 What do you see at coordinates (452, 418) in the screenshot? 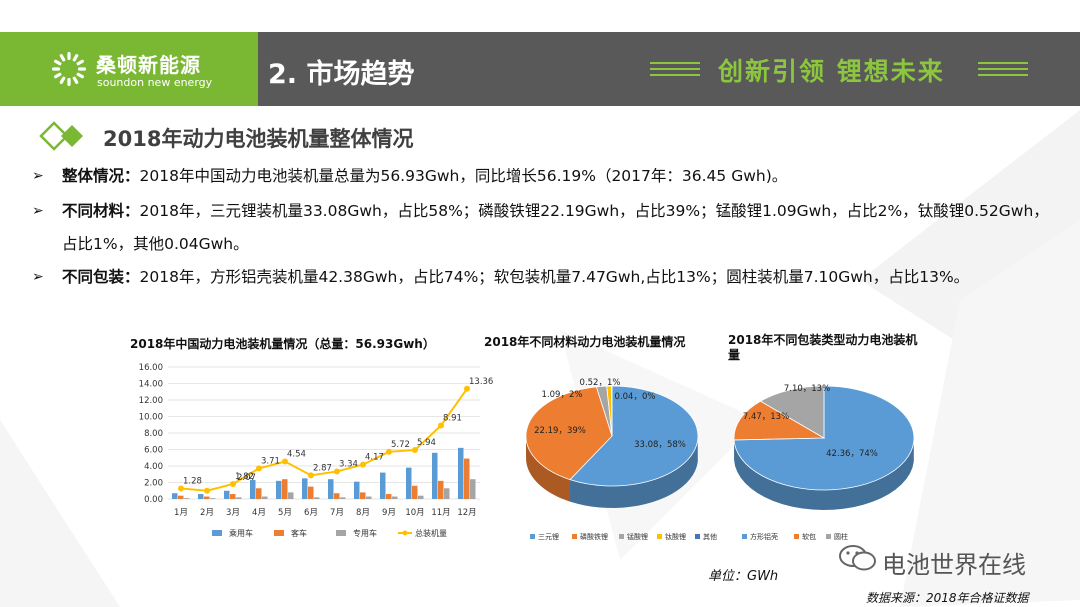
I see `data-label: 8.91` at bounding box center [452, 418].